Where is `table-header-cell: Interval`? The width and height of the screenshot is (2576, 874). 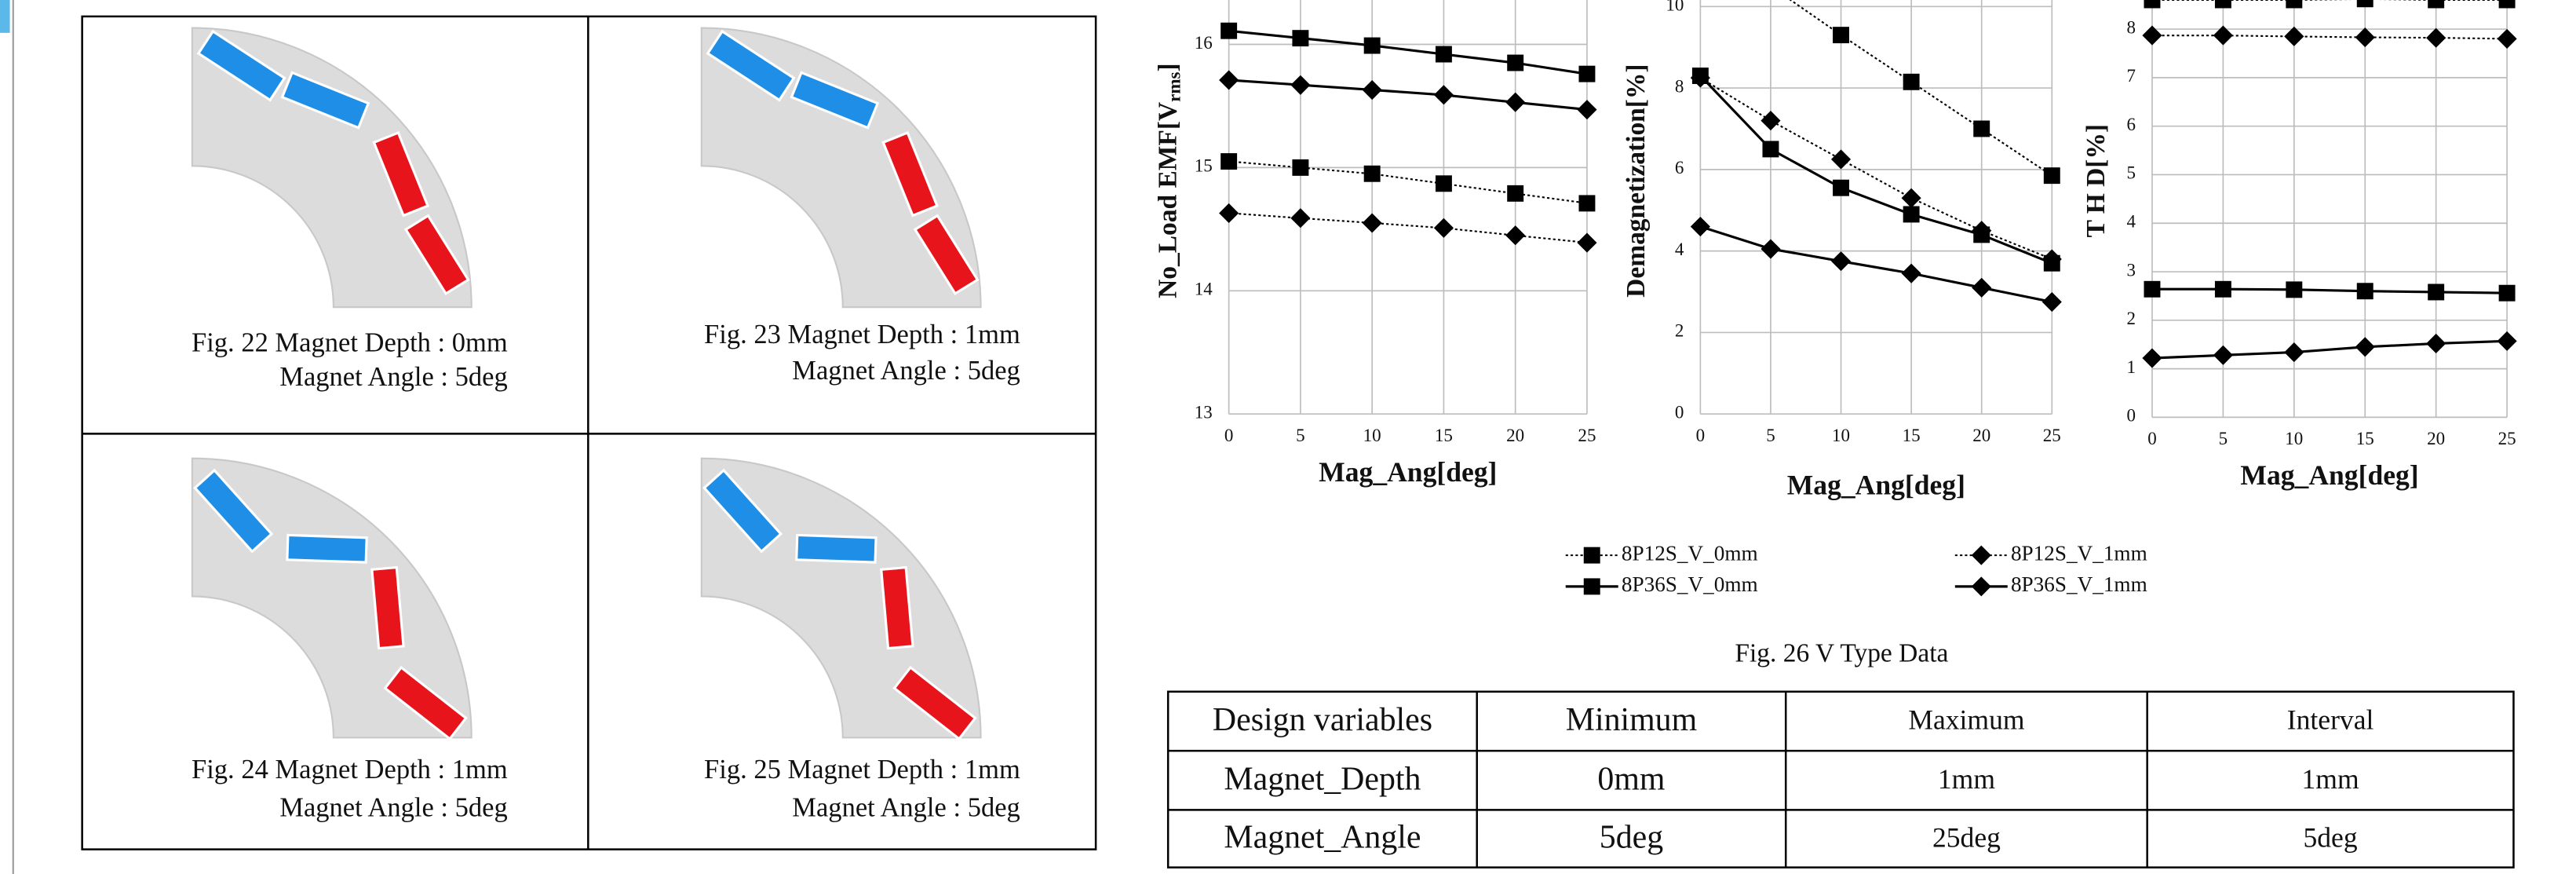
table-header-cell: Interval is located at coordinates (2330, 720).